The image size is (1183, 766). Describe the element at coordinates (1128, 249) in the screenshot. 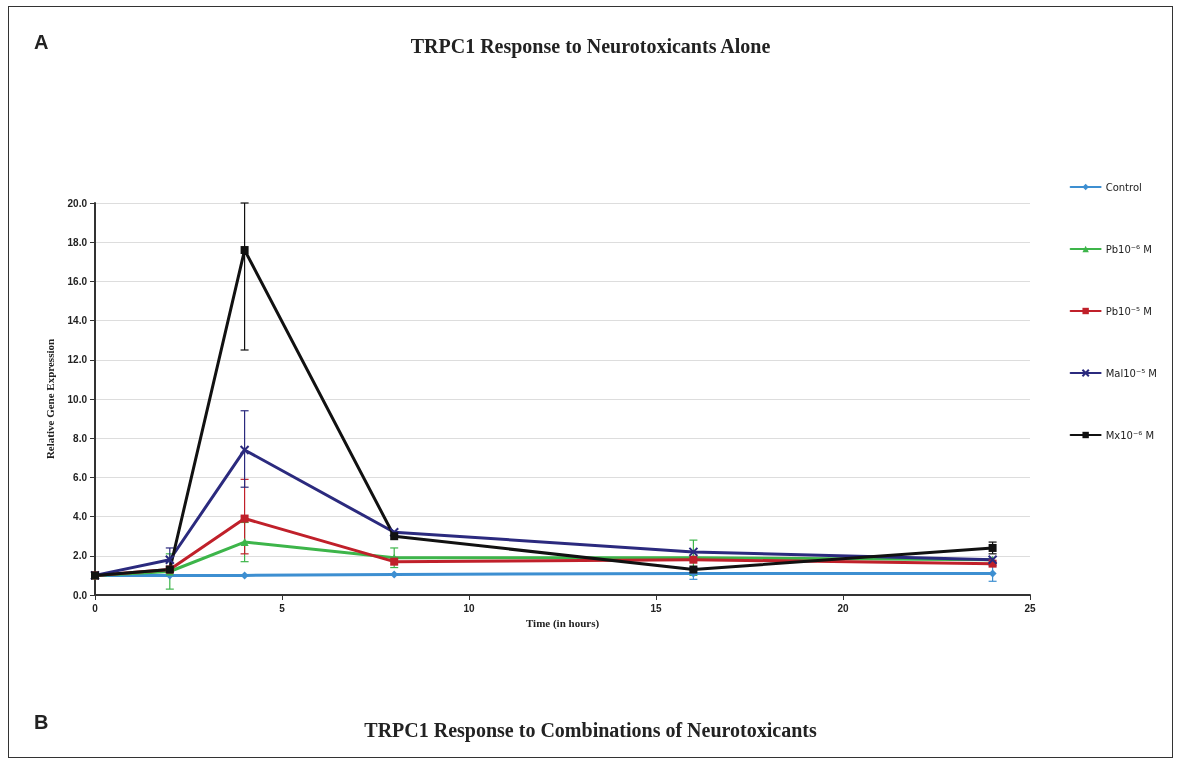

I see `legend-label: Pb10⁻⁶ M` at that location.